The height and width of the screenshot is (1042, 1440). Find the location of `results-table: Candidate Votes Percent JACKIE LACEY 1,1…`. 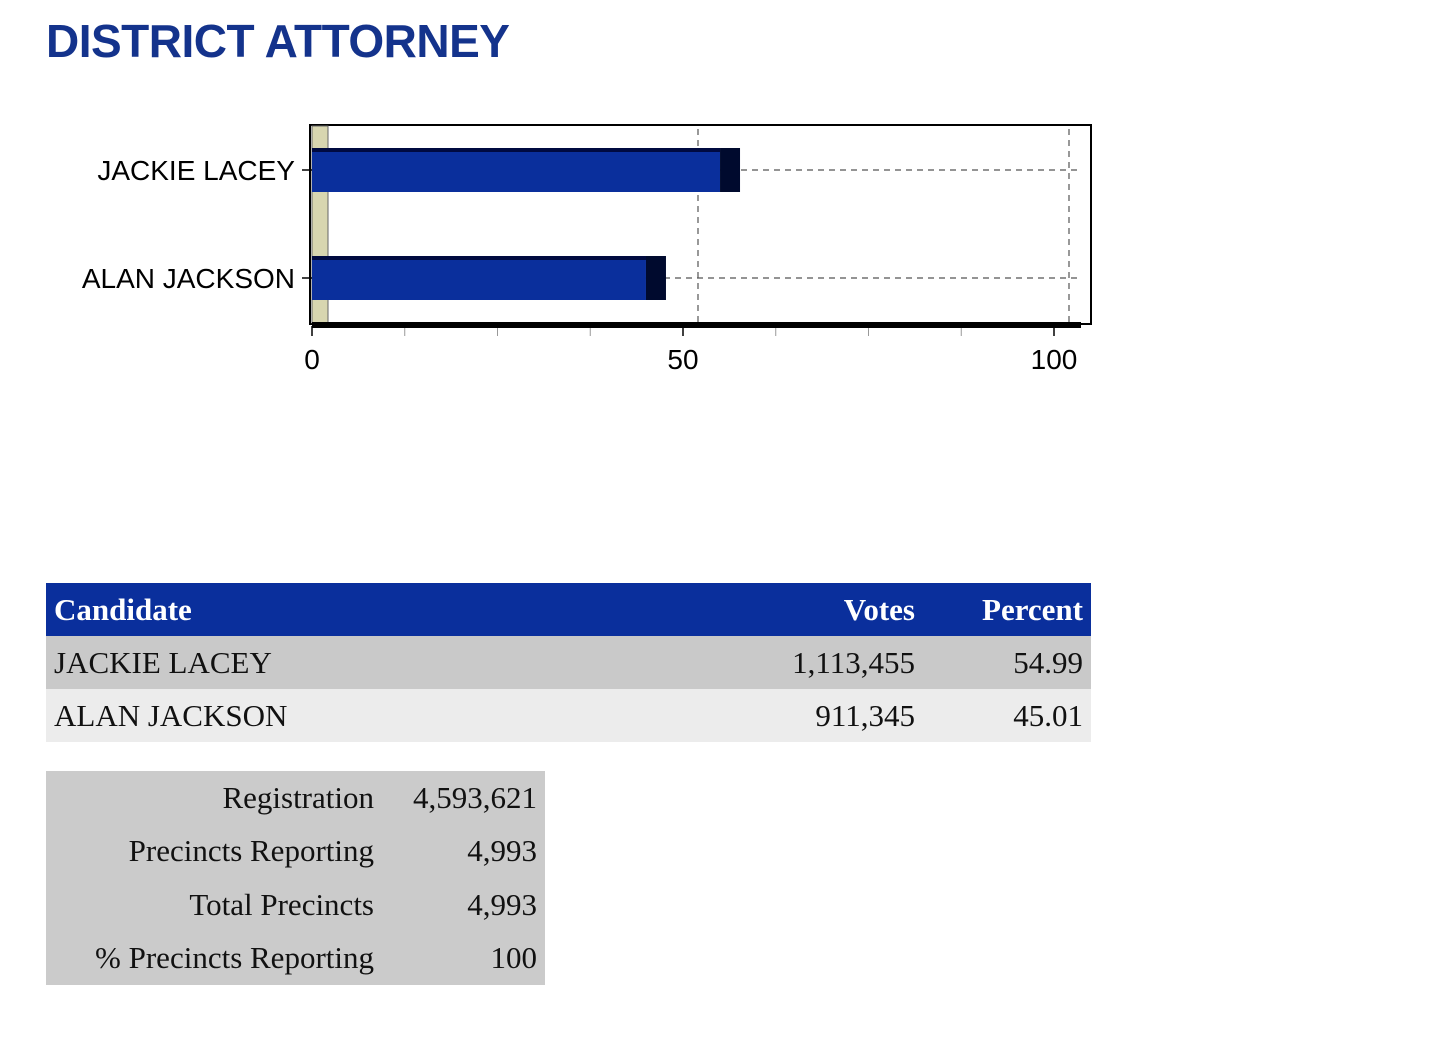

results-table: Candidate Votes Percent JACKIE LACEY 1,1… is located at coordinates (568, 662).